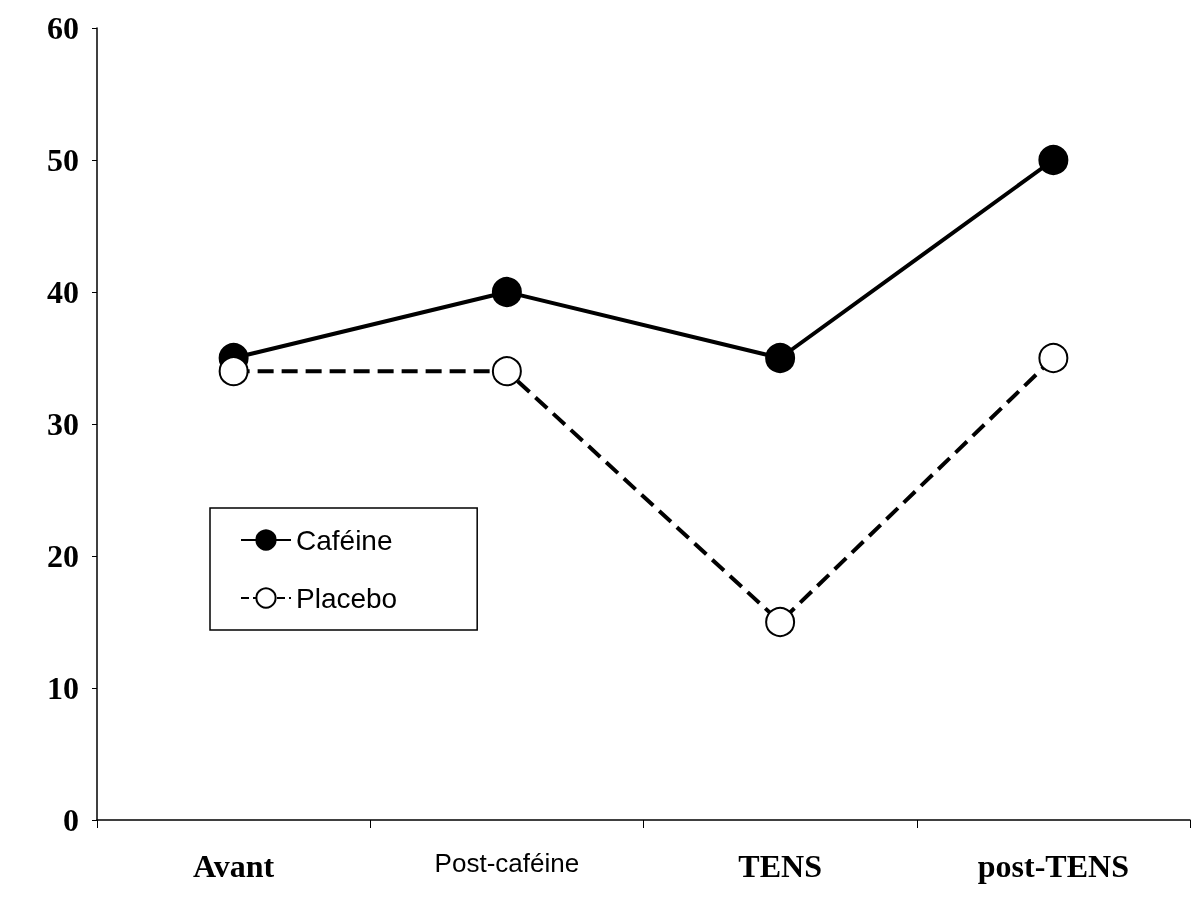  I want to click on y-tick-label: 40, so click(63, 292).